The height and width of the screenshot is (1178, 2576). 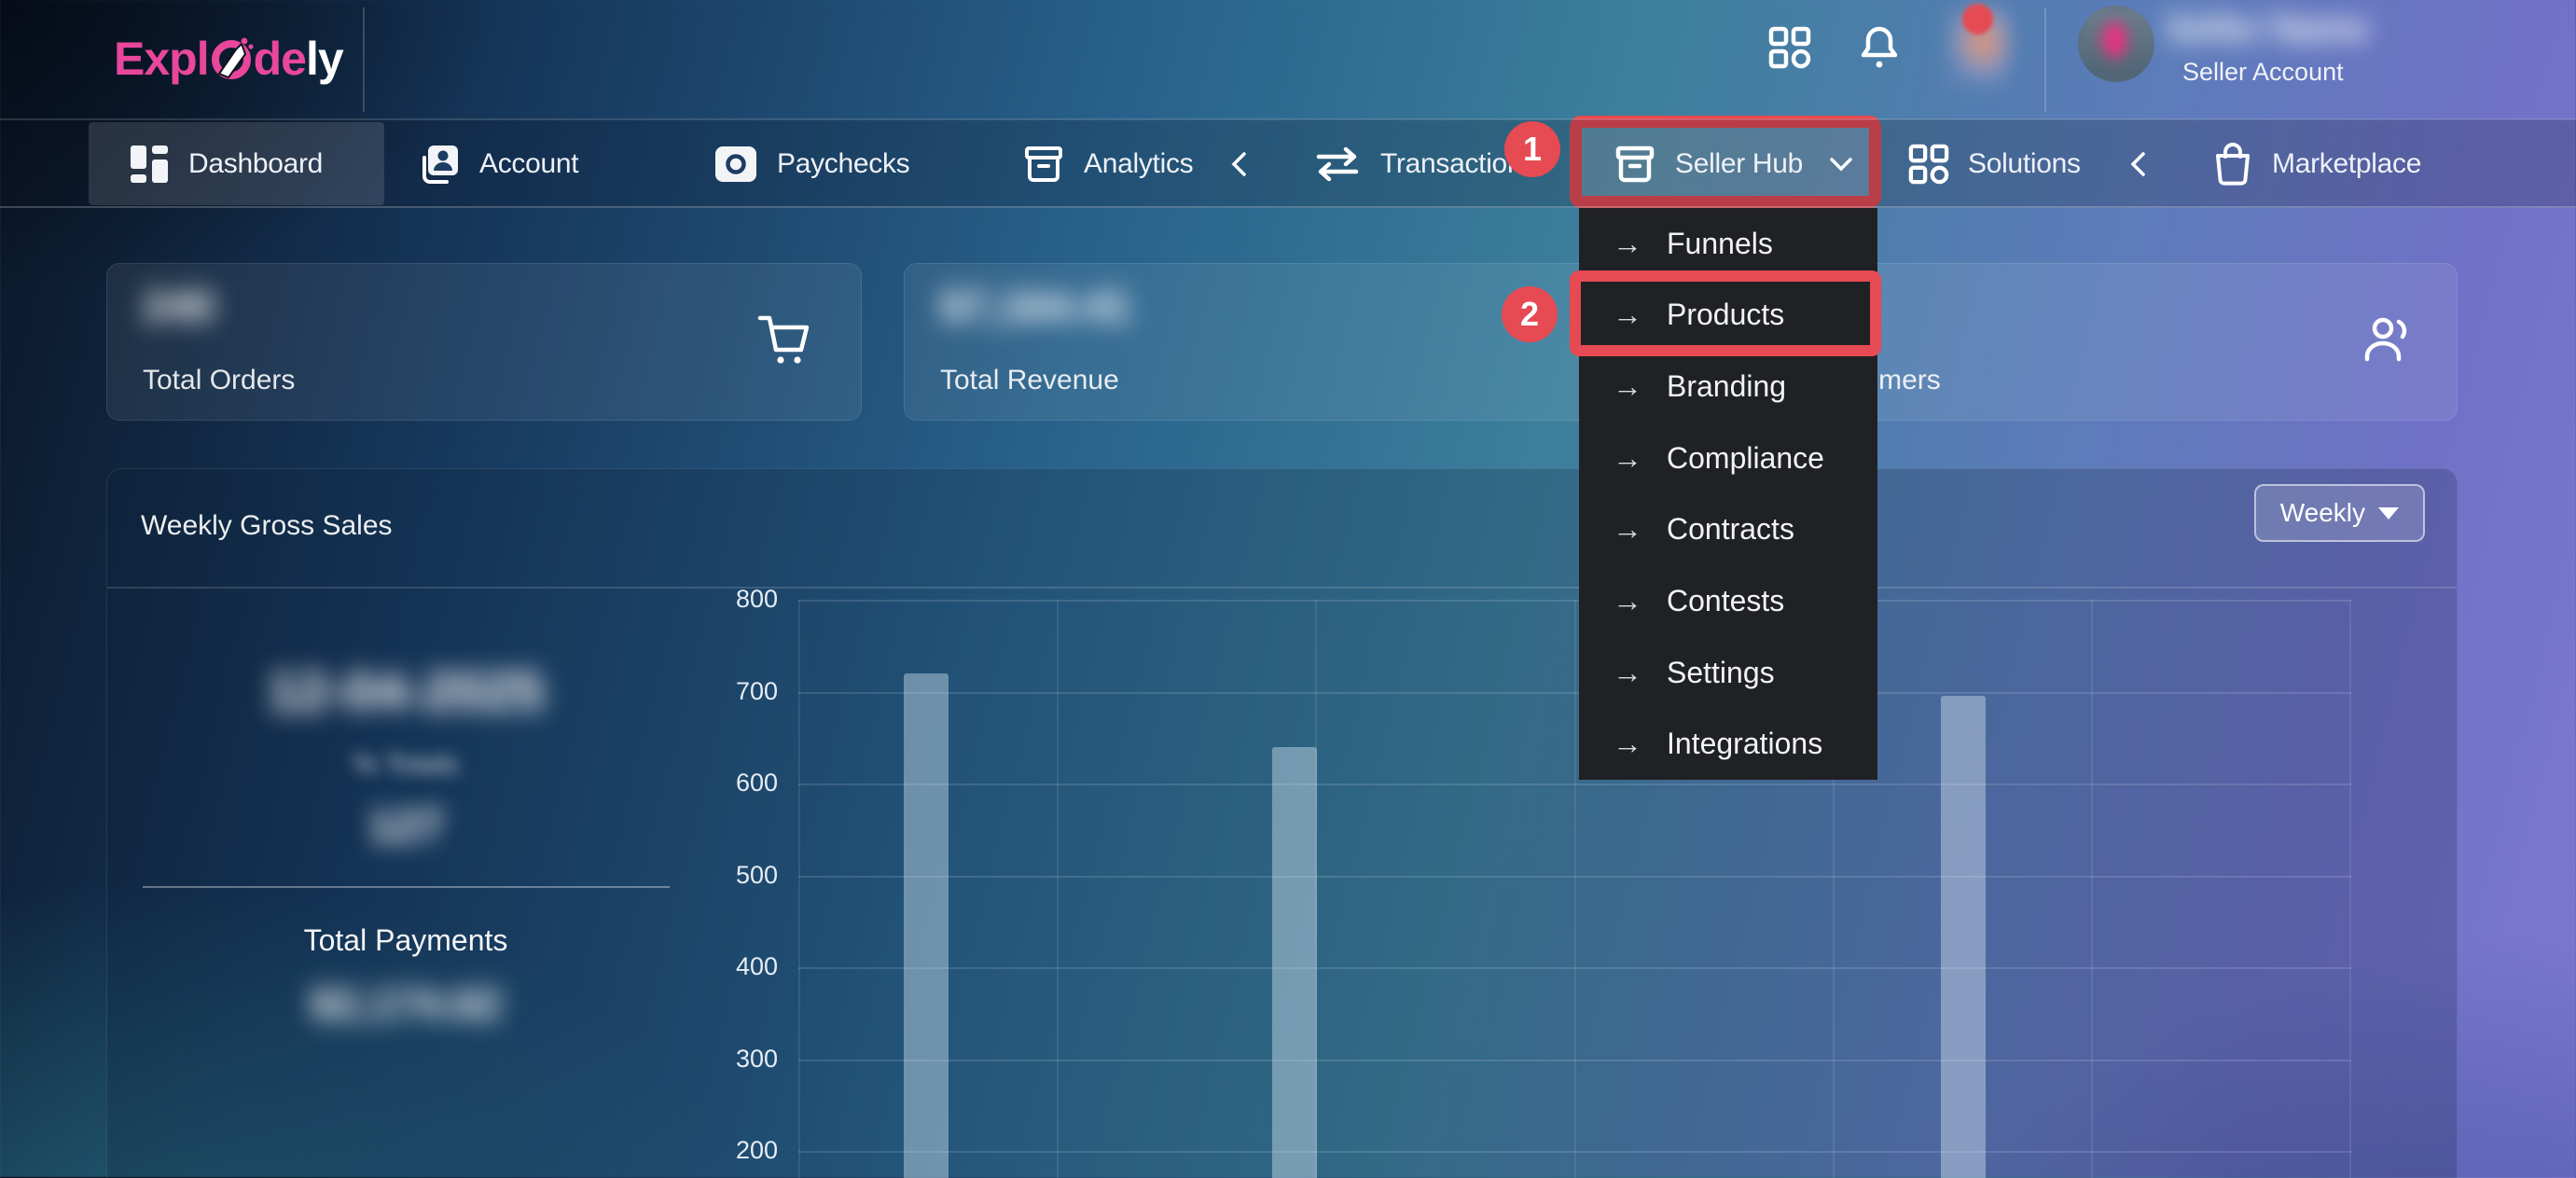 I want to click on range-selector-button: Weekly, so click(x=2339, y=513).